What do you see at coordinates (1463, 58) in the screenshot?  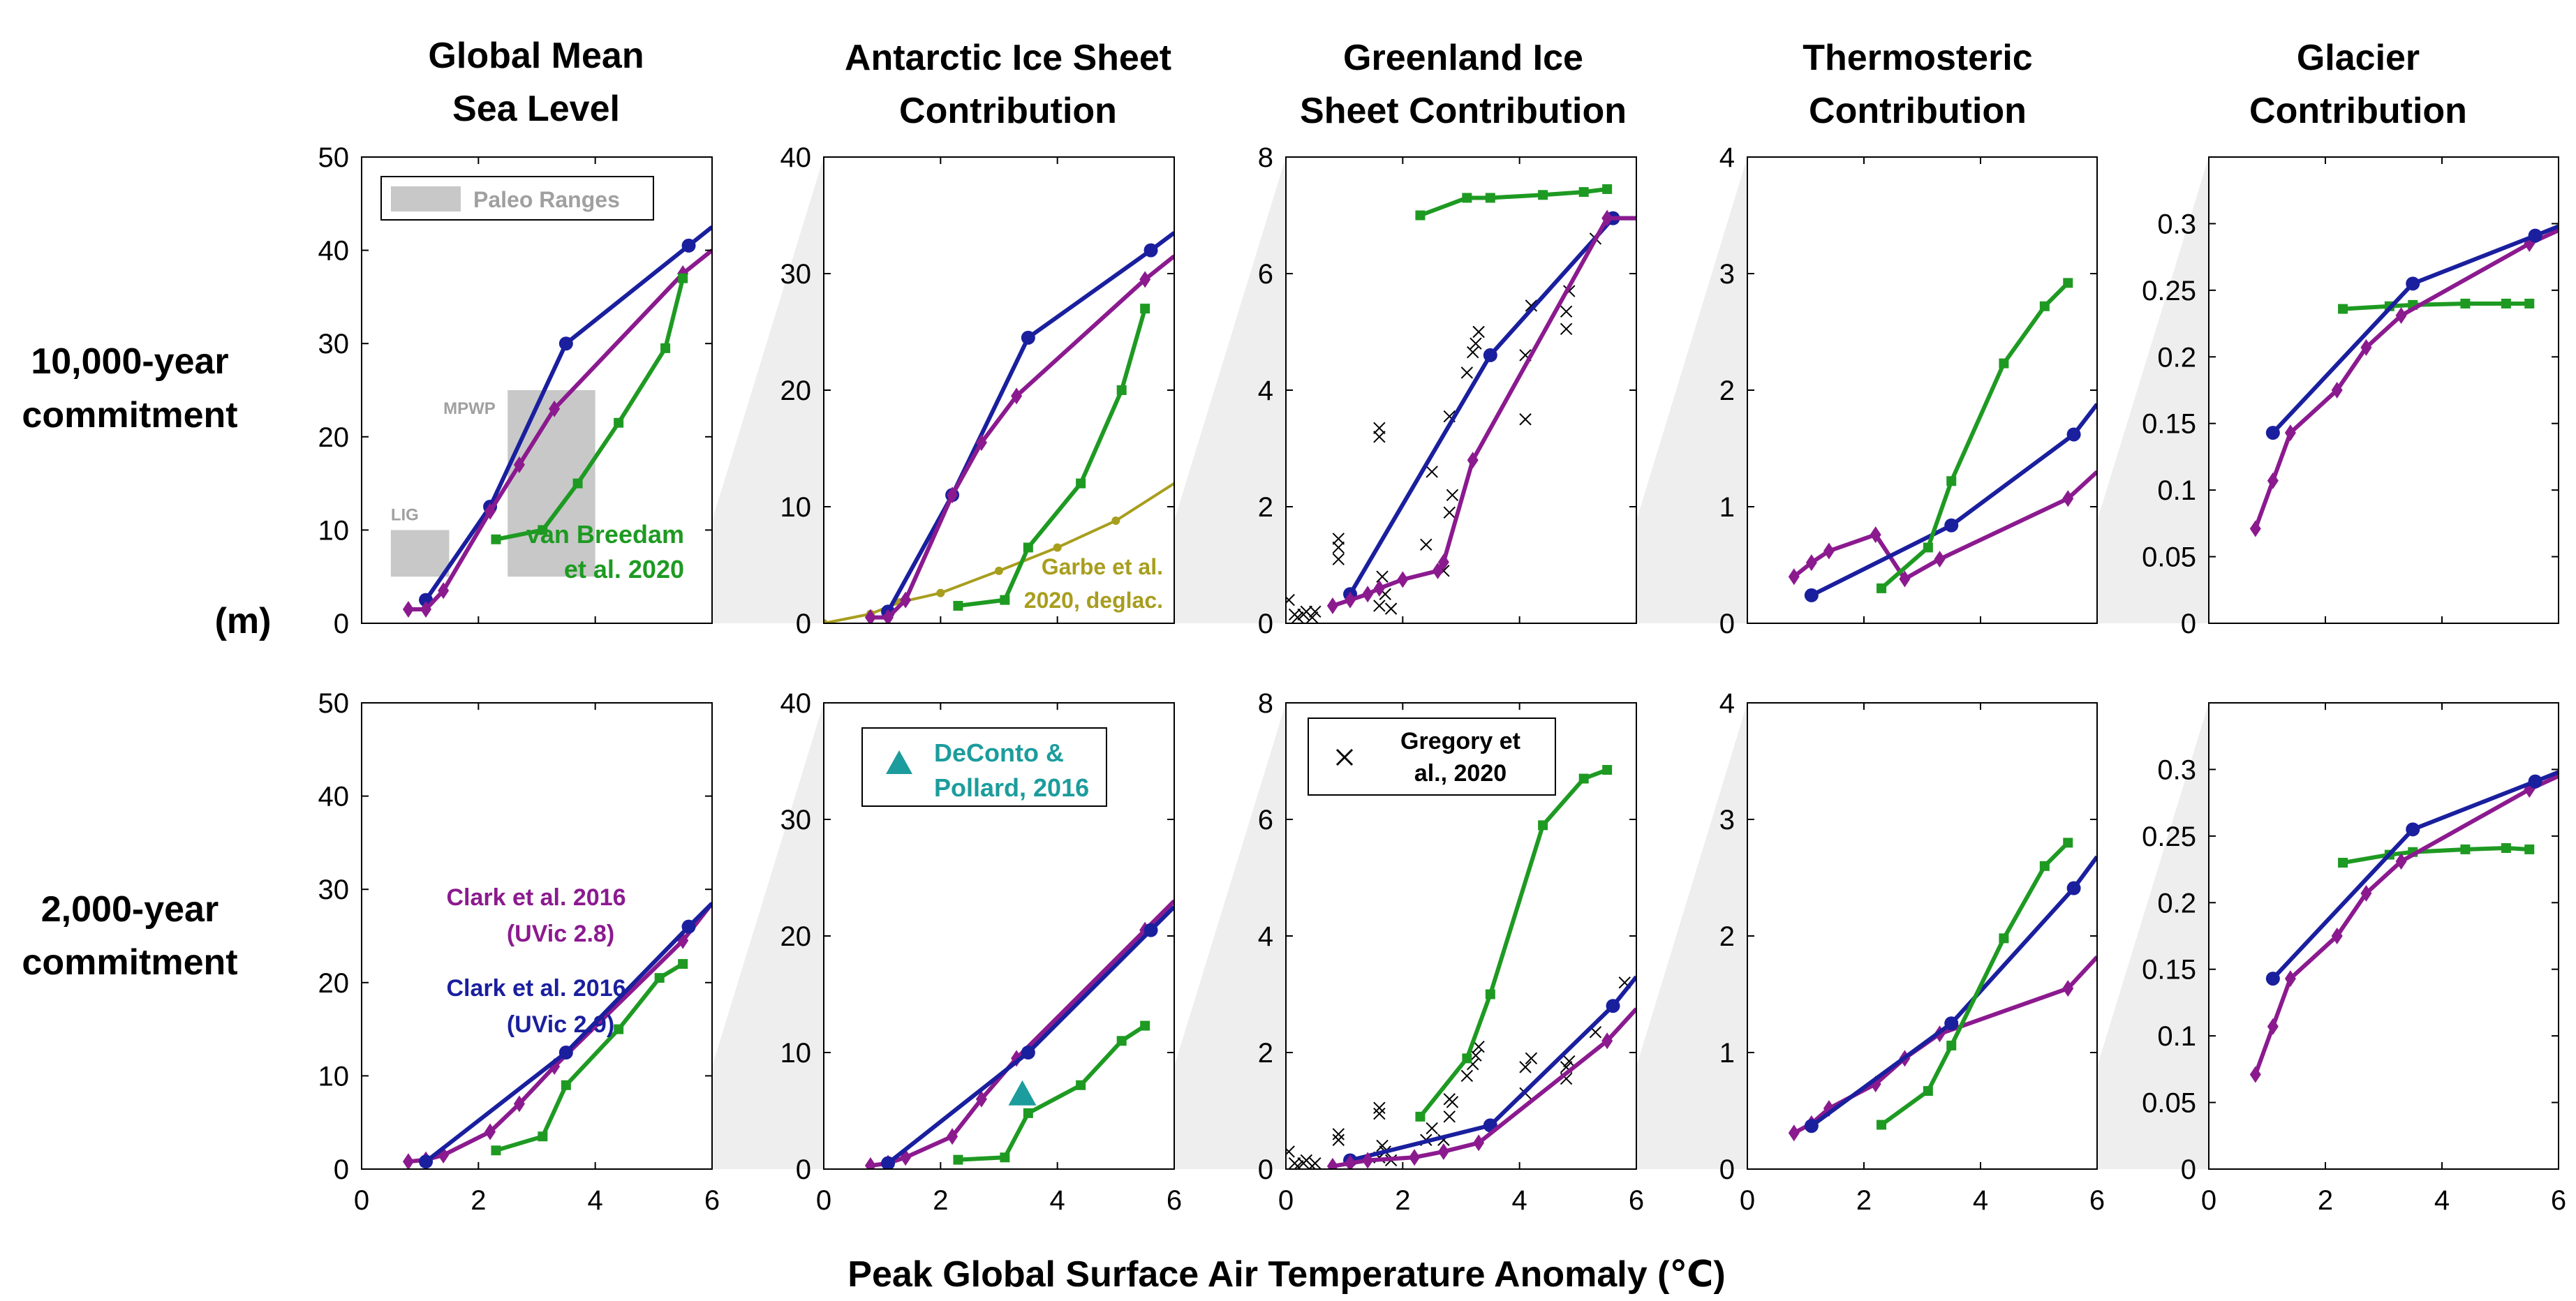 I see `col-title-greenland-line1: Greenland Ice` at bounding box center [1463, 58].